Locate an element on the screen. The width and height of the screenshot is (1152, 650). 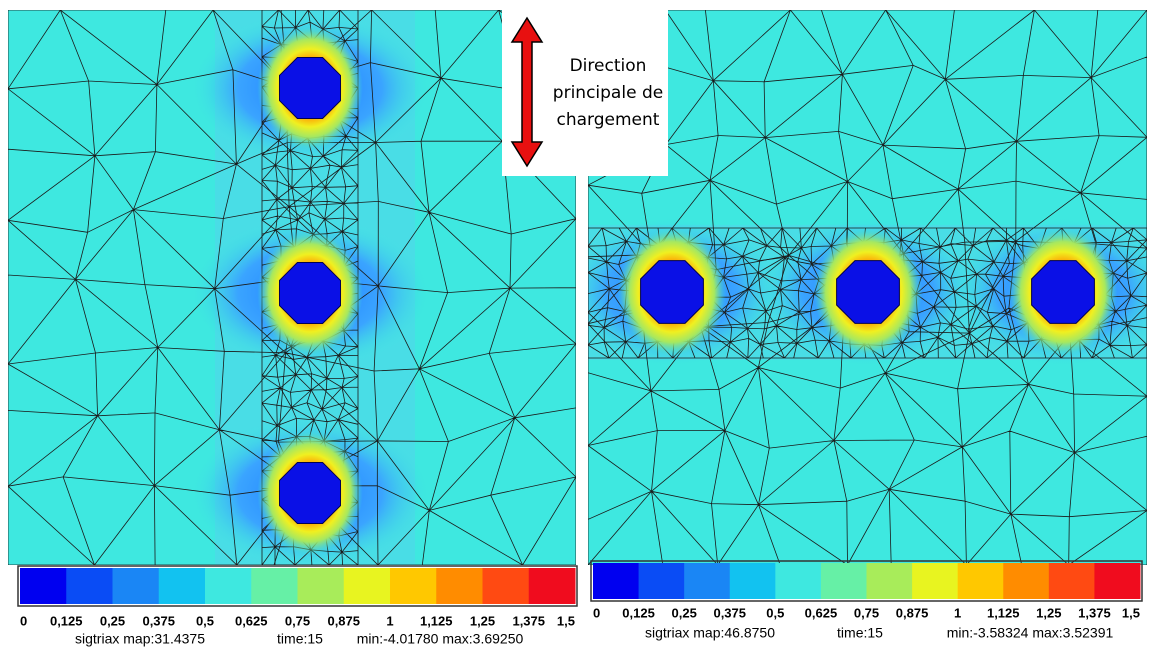
status-text: sigtriax map:31.4375 is located at coordinates (140, 639).